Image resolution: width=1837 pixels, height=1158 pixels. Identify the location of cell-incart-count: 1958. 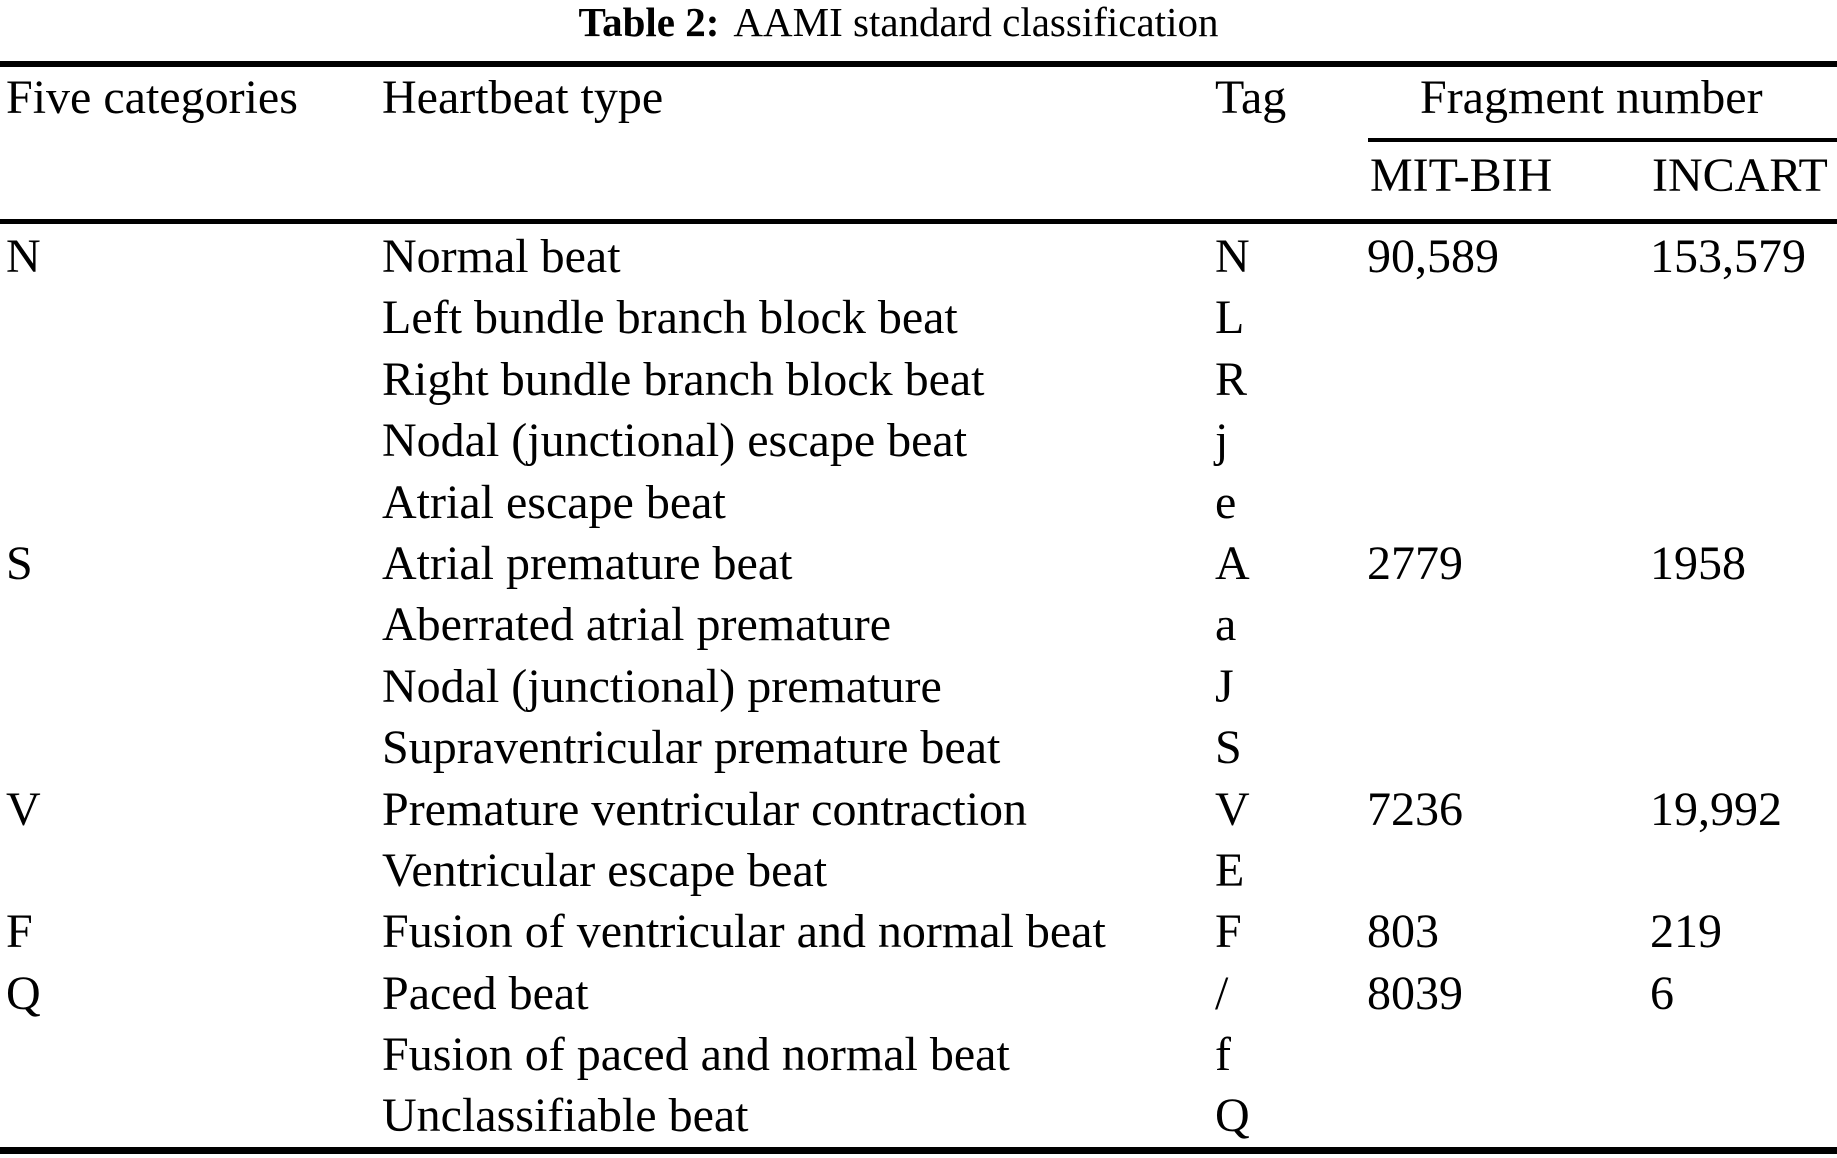
(1698, 563).